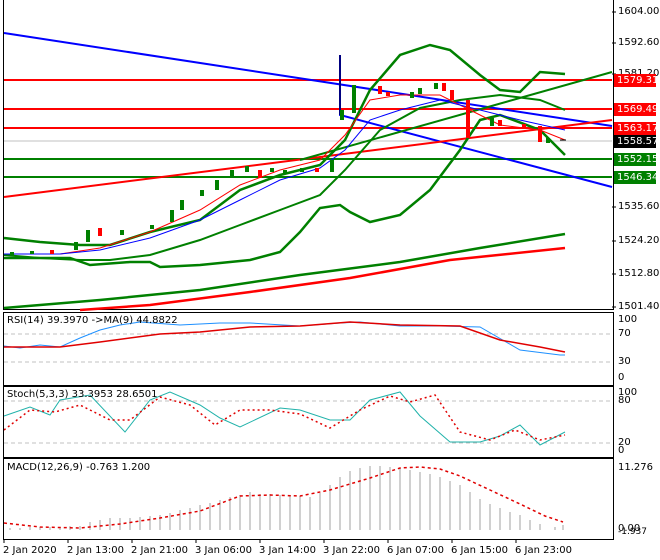  I want to click on support-2-tag: 1546.34, so click(636, 177).